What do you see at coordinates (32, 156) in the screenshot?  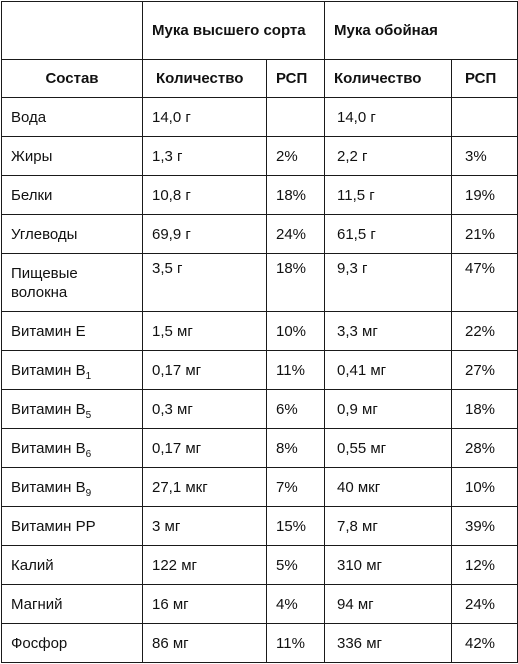 I see `nutrient-name: Жиры` at bounding box center [32, 156].